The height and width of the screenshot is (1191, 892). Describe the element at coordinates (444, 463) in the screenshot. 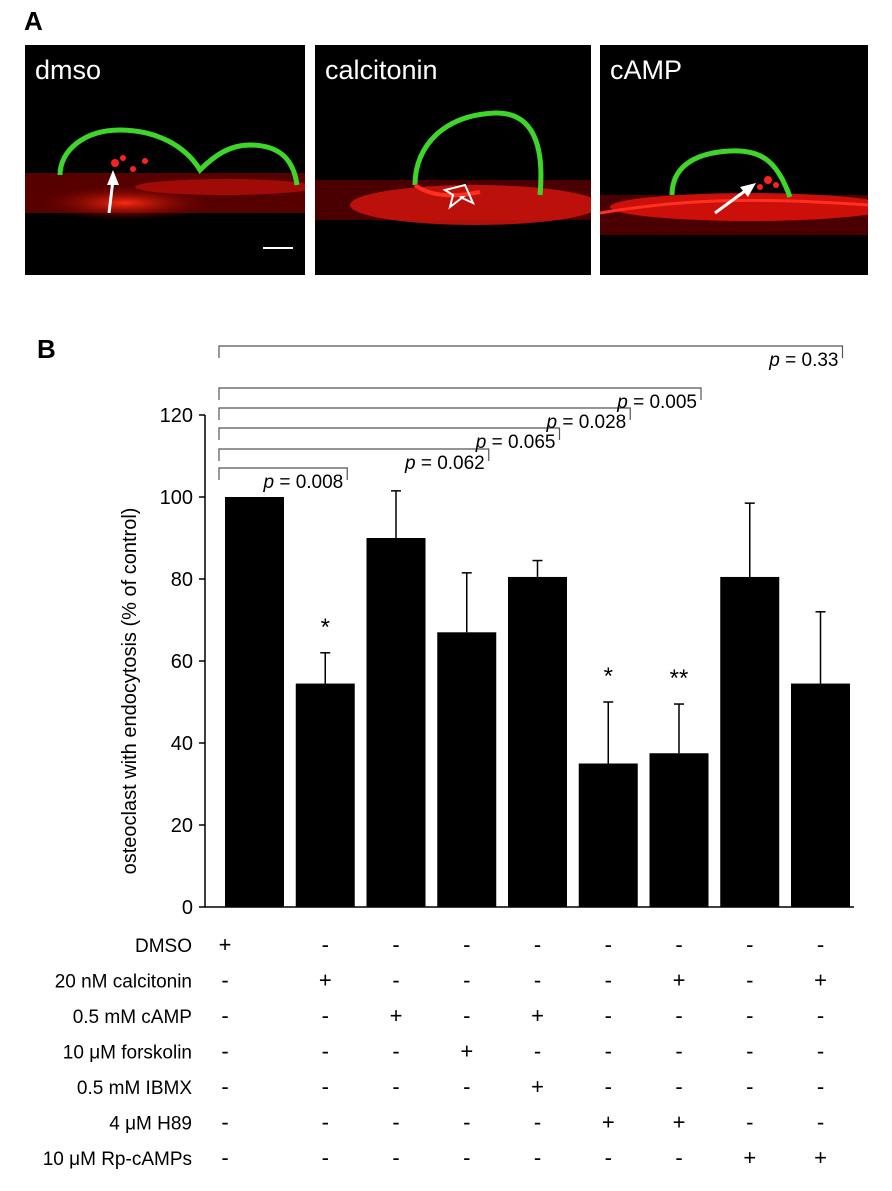

I see `p-value-label: p = 0.062` at that location.